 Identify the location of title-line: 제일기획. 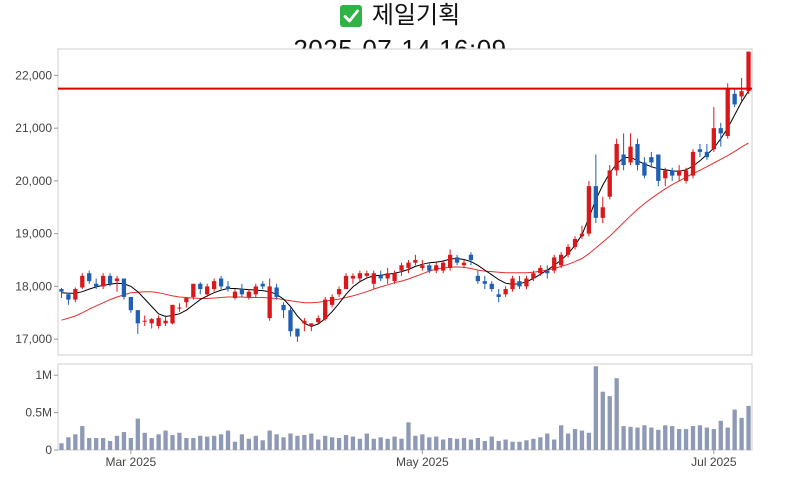
(400, 16).